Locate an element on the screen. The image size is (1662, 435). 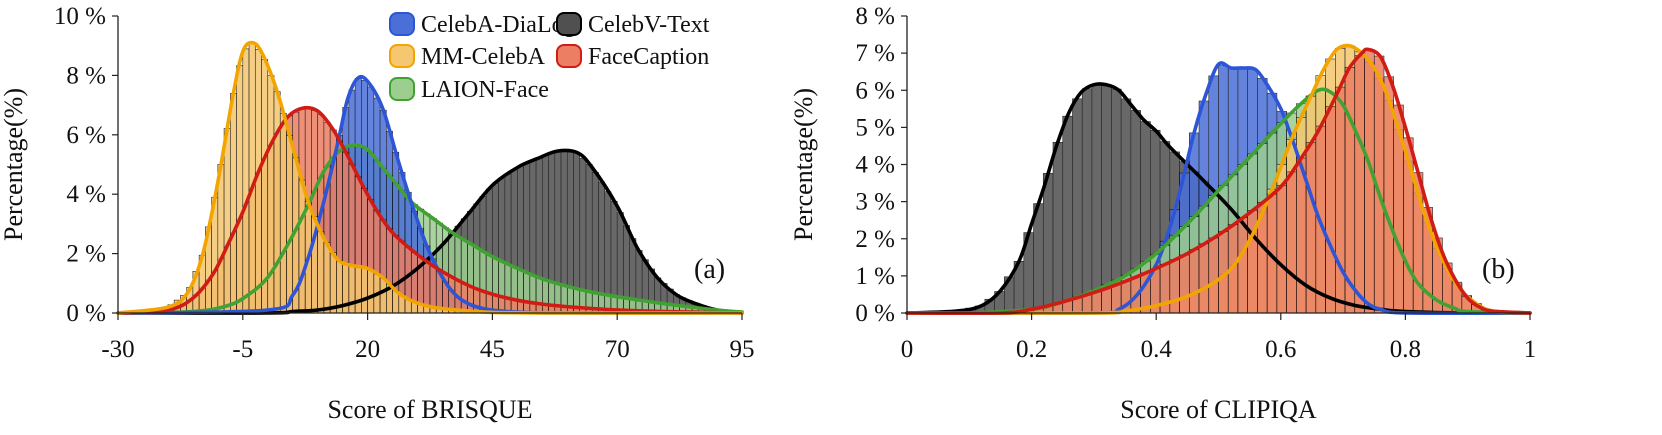
x-tick-label: 0.2 is located at coordinates (1031, 349).